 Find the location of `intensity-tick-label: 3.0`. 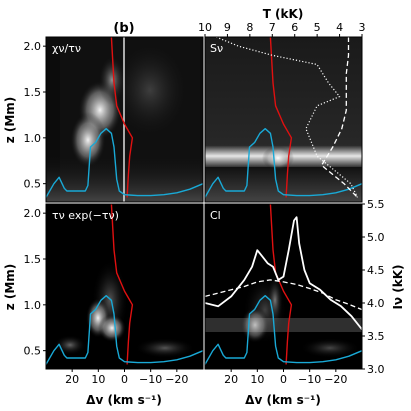

intensity-tick-label: 3.0 is located at coordinates (376, 369).